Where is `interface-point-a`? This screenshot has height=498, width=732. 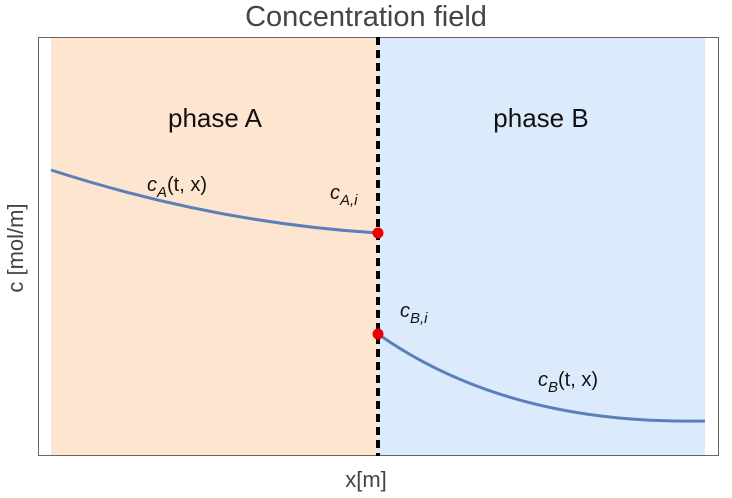 interface-point-a is located at coordinates (378, 233).